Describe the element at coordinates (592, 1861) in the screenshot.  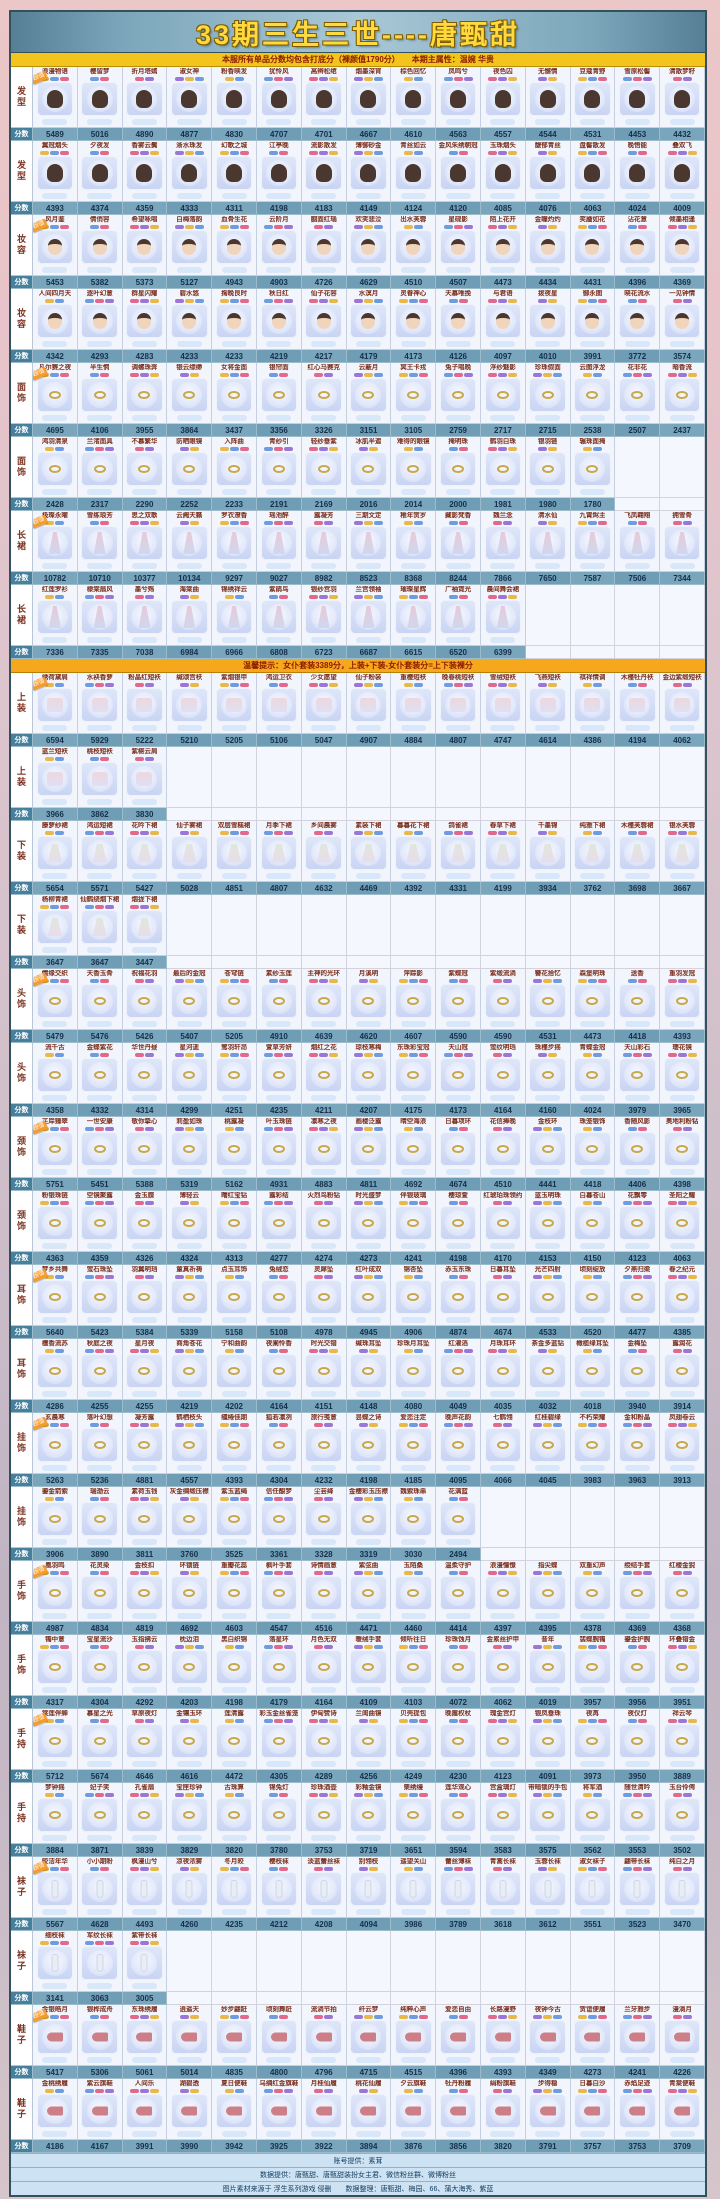
I see `item-name: 淑女袜子` at that location.